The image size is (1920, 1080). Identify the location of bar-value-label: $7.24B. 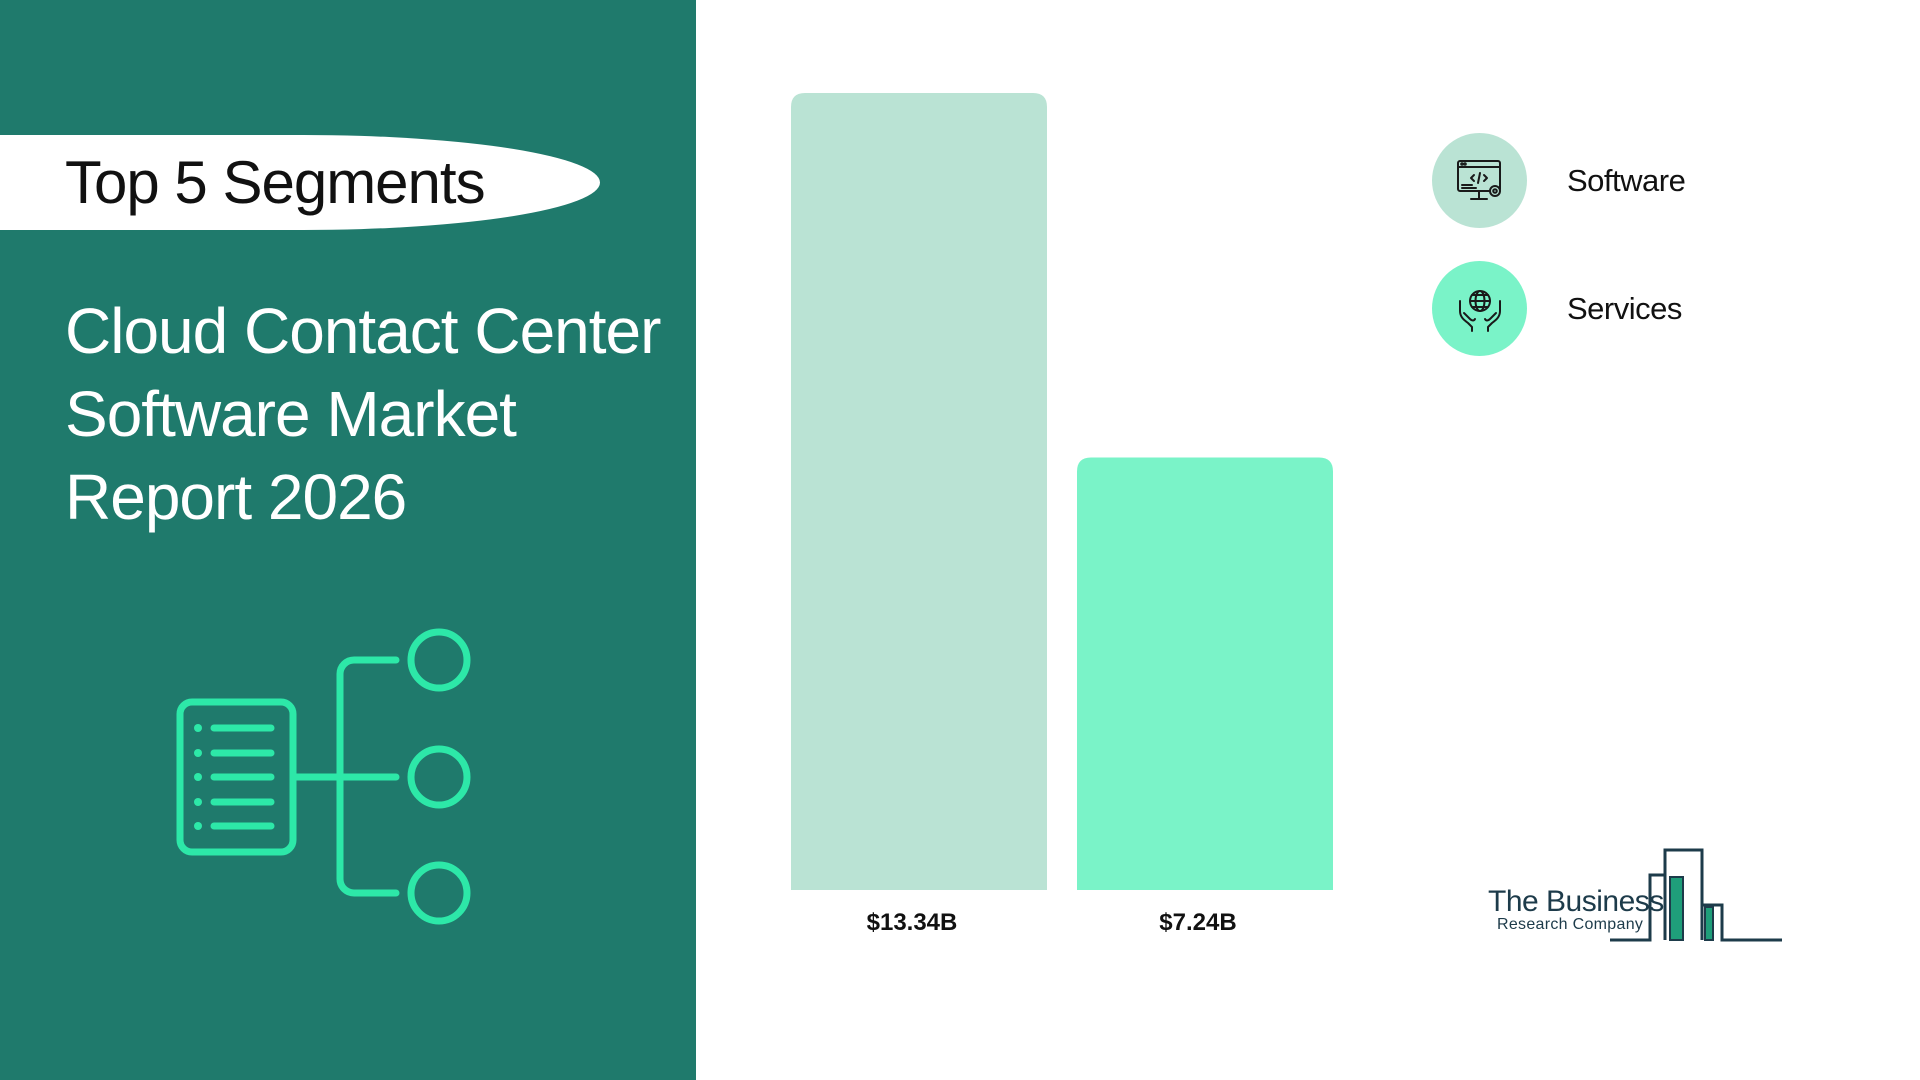
(1197, 922).